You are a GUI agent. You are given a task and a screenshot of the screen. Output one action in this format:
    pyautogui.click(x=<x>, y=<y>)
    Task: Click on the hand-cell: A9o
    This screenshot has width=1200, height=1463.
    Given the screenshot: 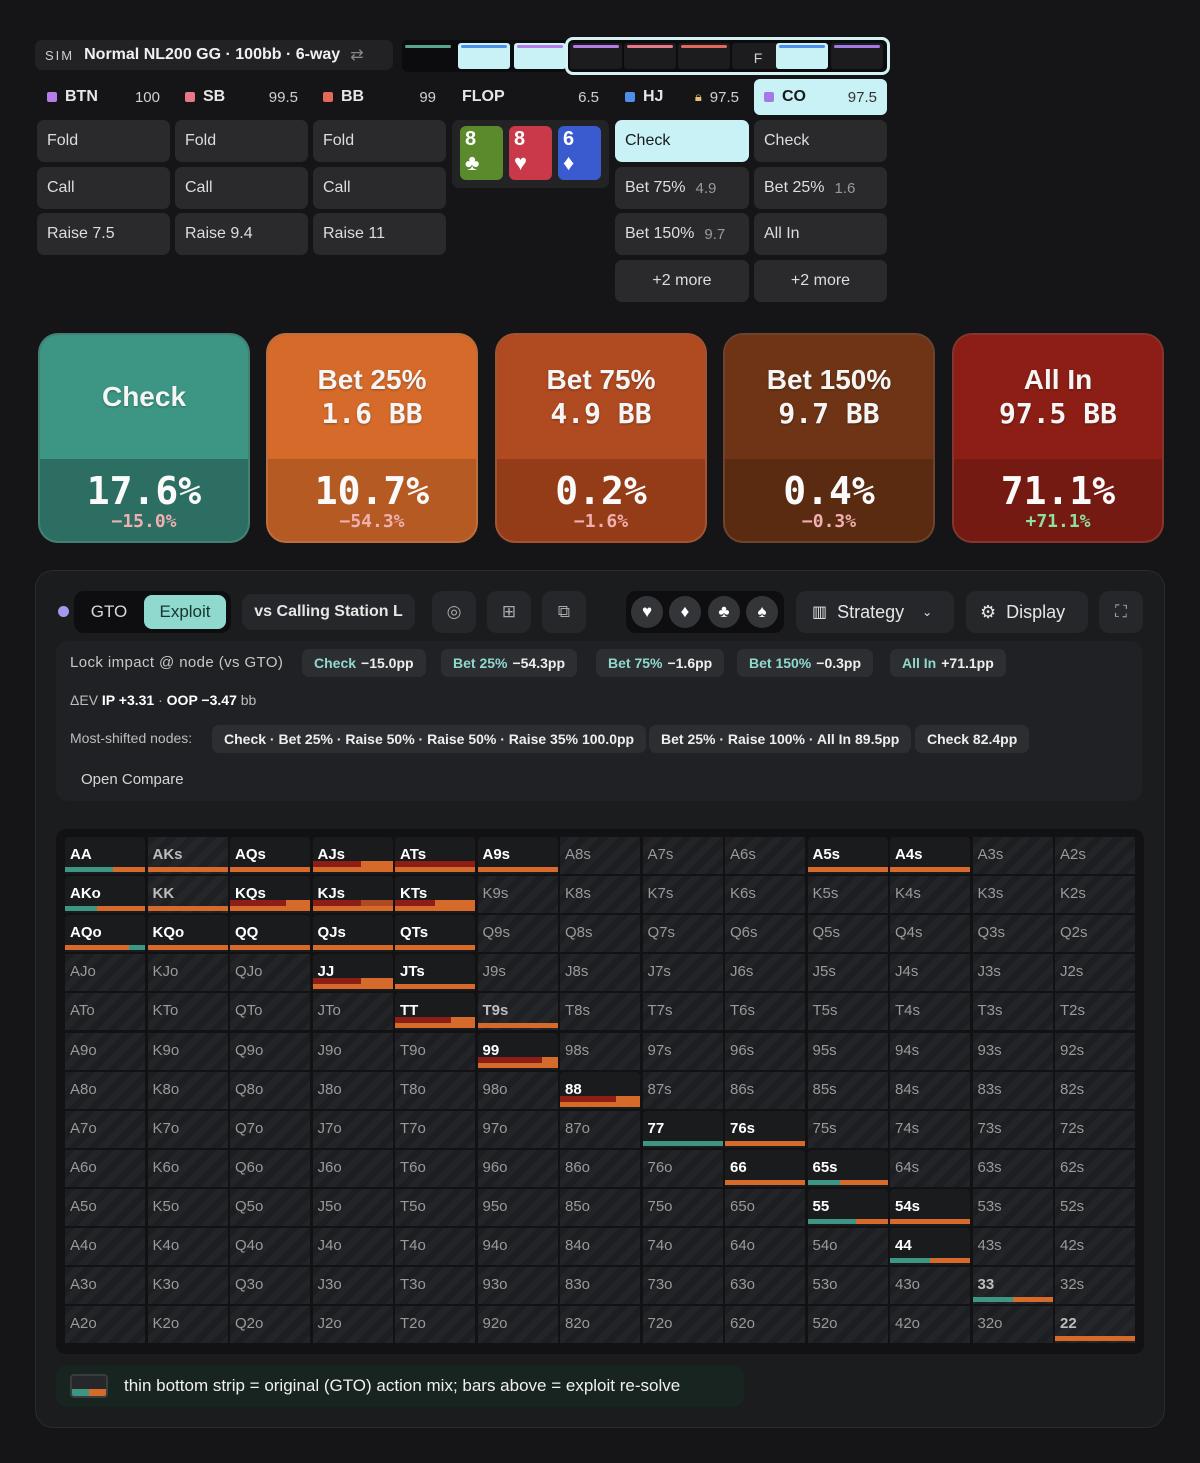 What is the action you would take?
    pyautogui.click(x=105, y=1051)
    